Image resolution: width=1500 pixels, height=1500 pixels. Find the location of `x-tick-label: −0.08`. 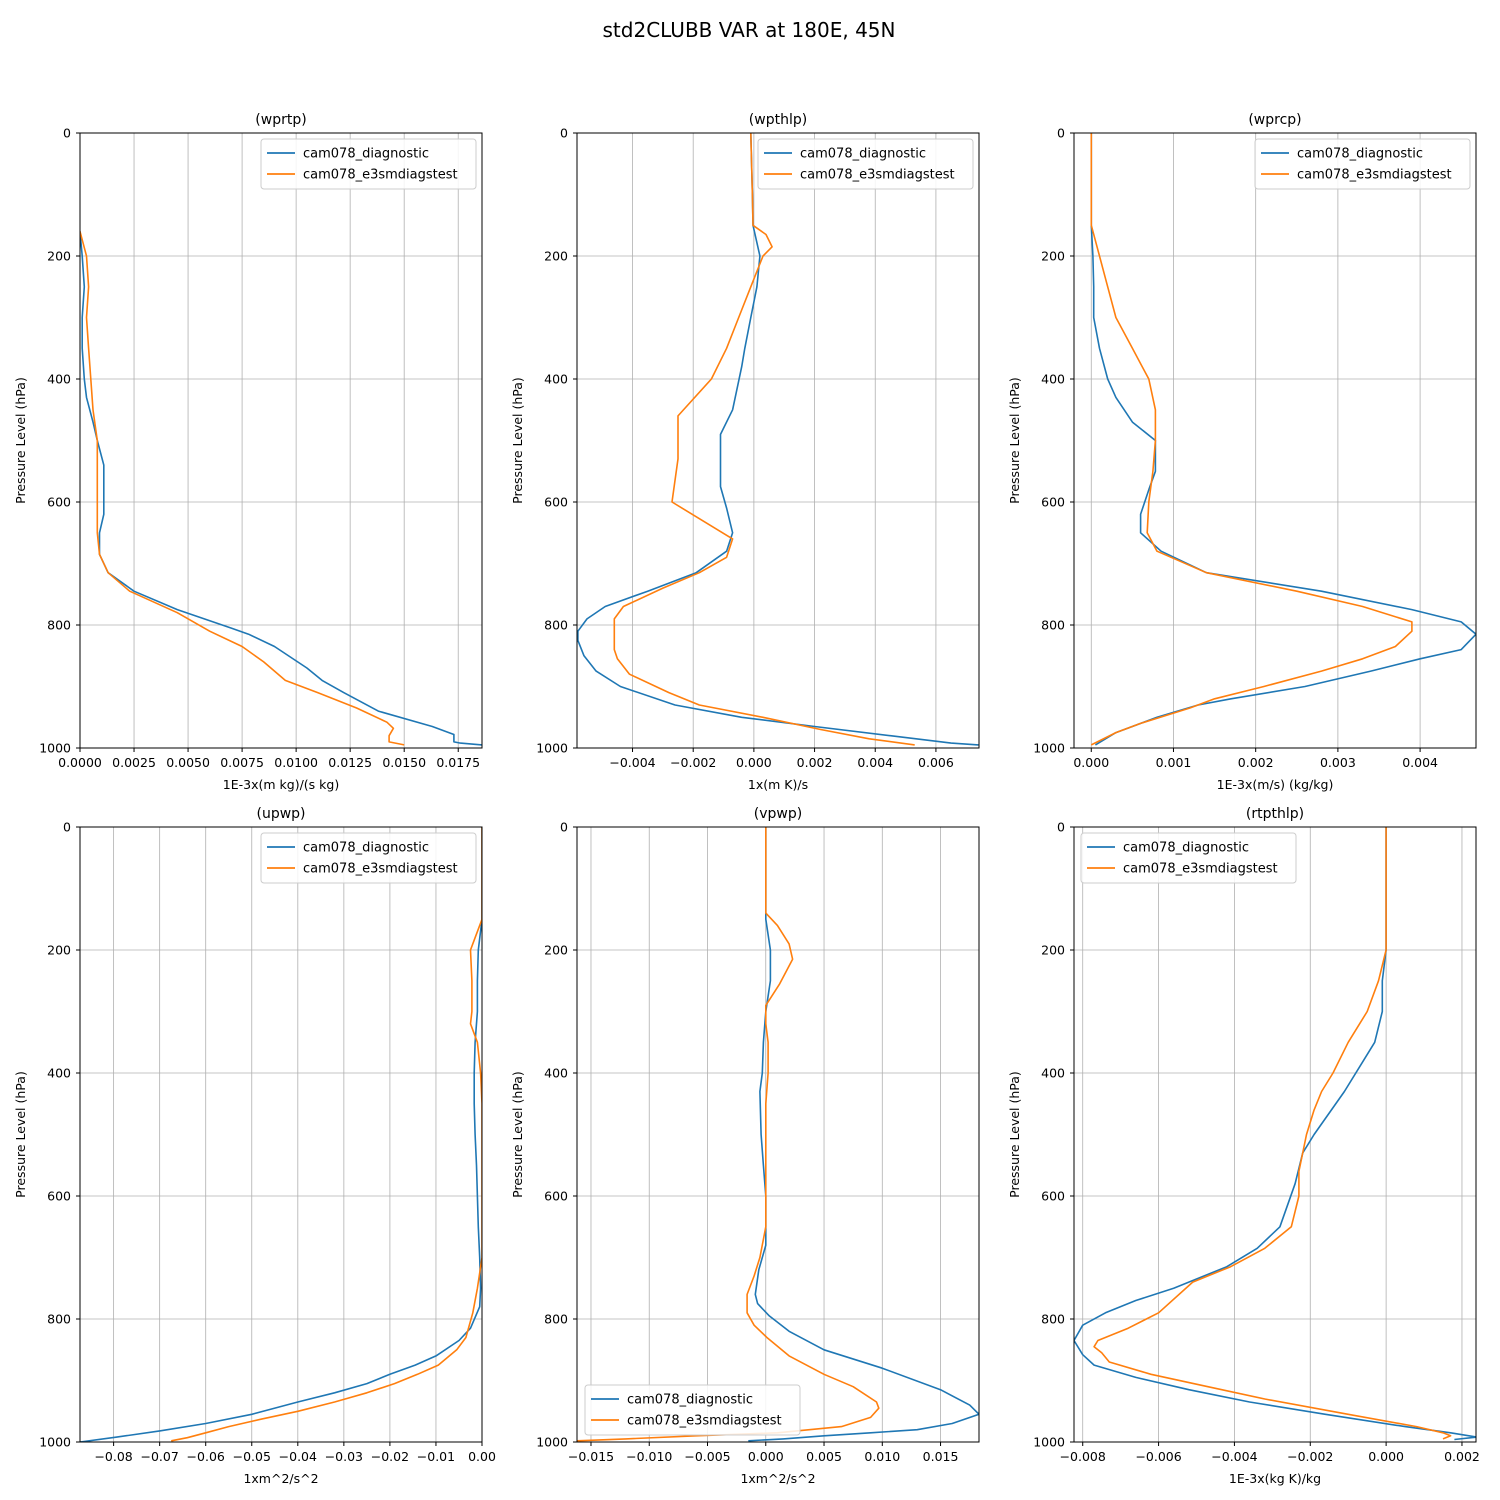

x-tick-label: −0.08 is located at coordinates (113, 1456).